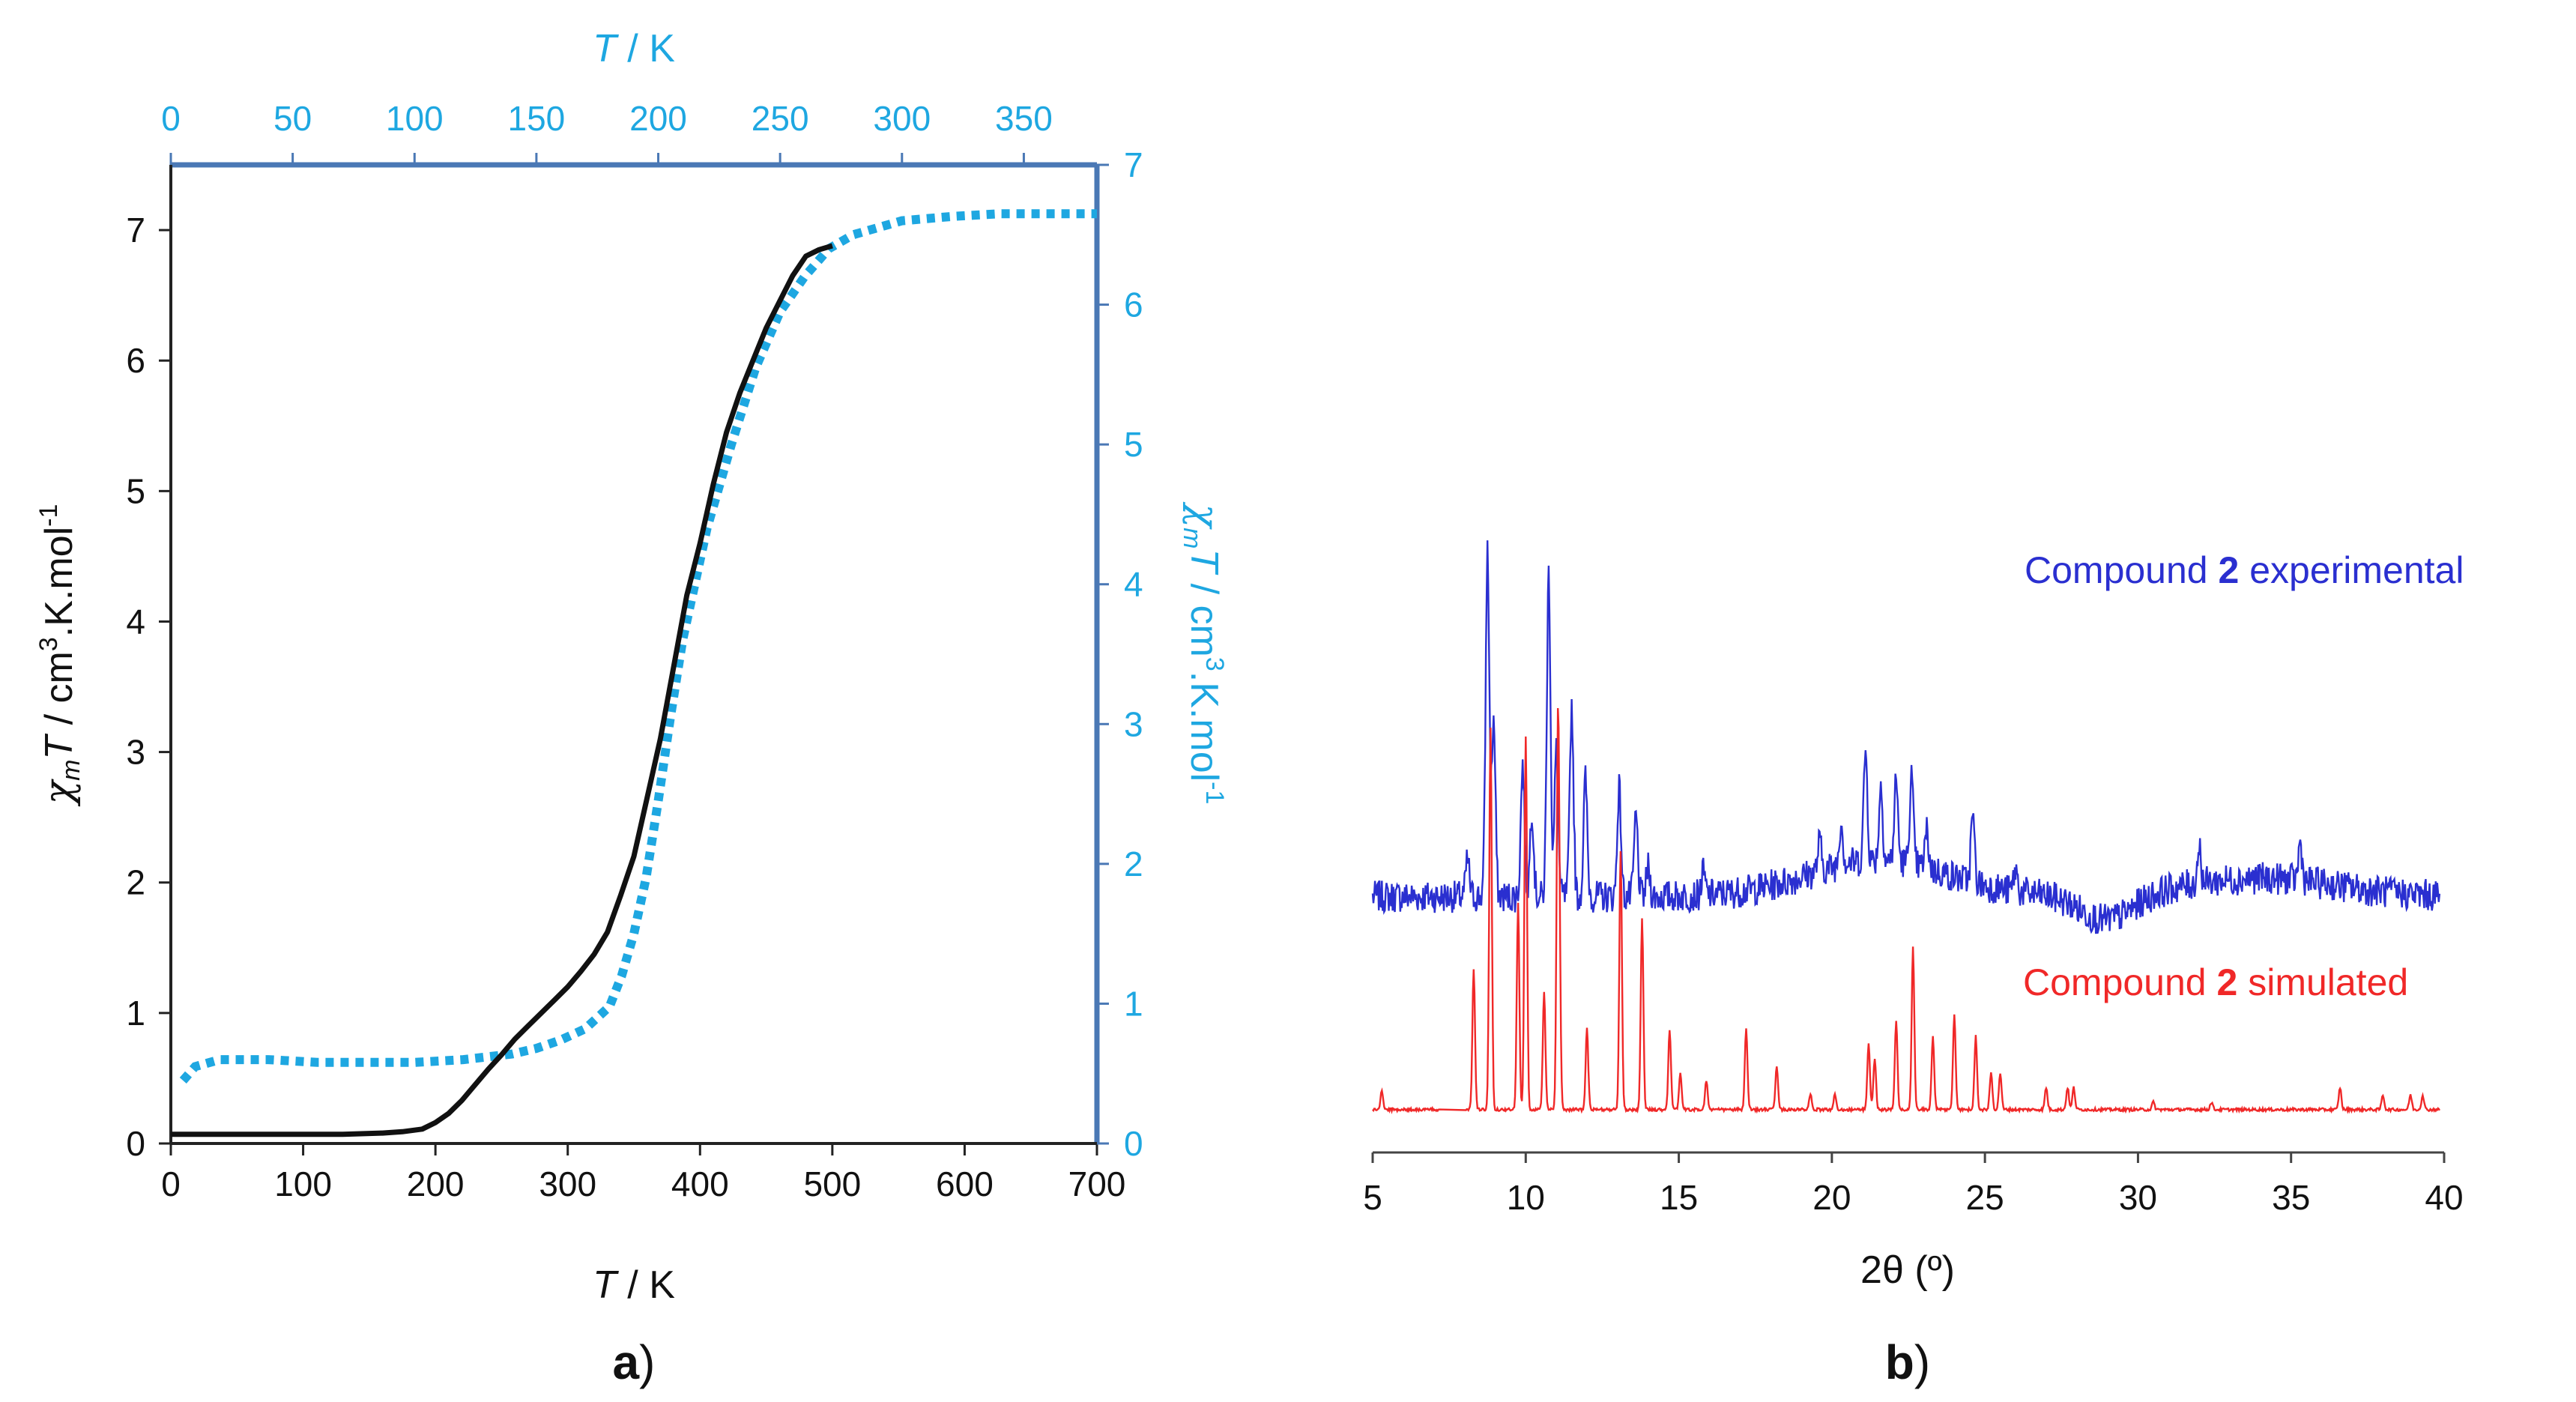  What do you see at coordinates (1526, 1197) in the screenshot?
I see `b-tick-label: 10` at bounding box center [1526, 1197].